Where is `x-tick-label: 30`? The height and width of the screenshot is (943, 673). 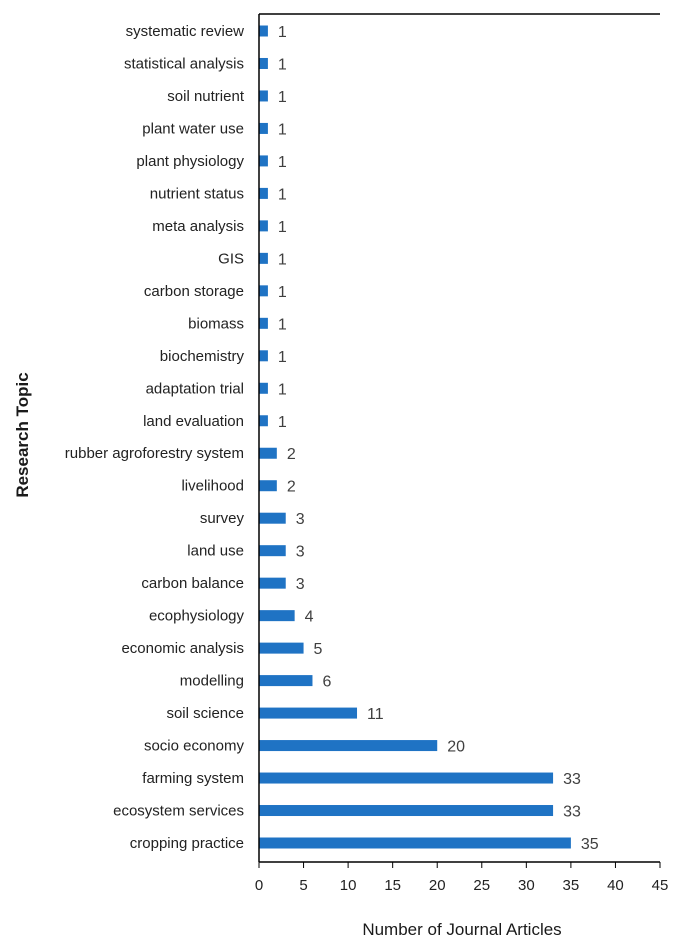 x-tick-label: 30 is located at coordinates (526, 885).